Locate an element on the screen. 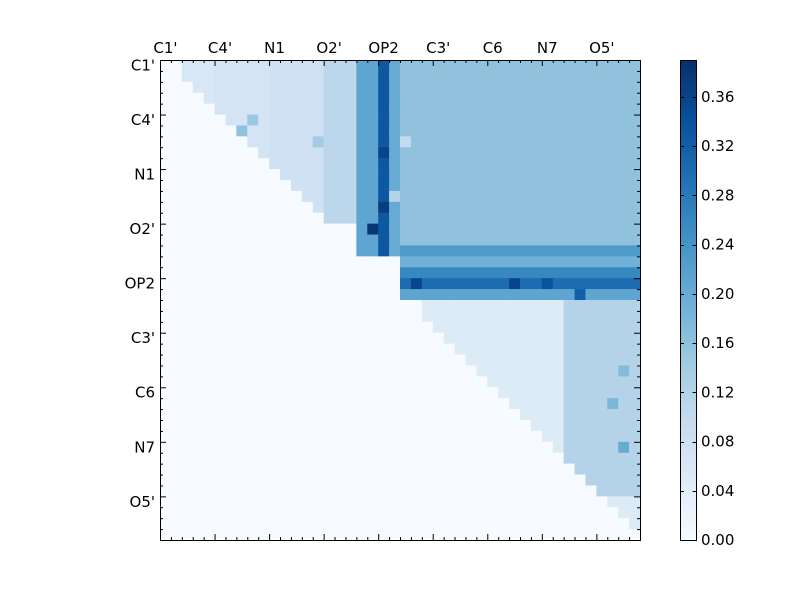 This screenshot has height=600, width=800. colorbar-tick-label: 0.32 is located at coordinates (717, 146).